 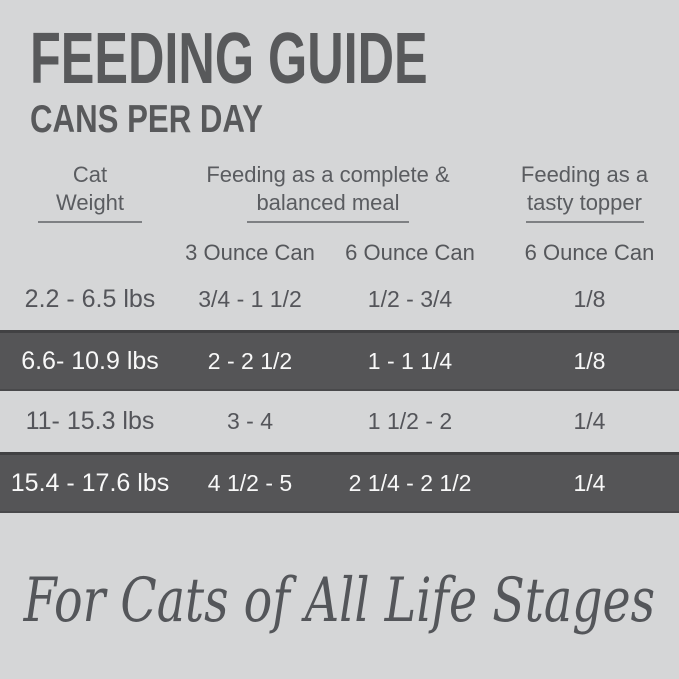 I want to click on complete-meal-label-line1: Feeding as a complete &, so click(x=328, y=174).